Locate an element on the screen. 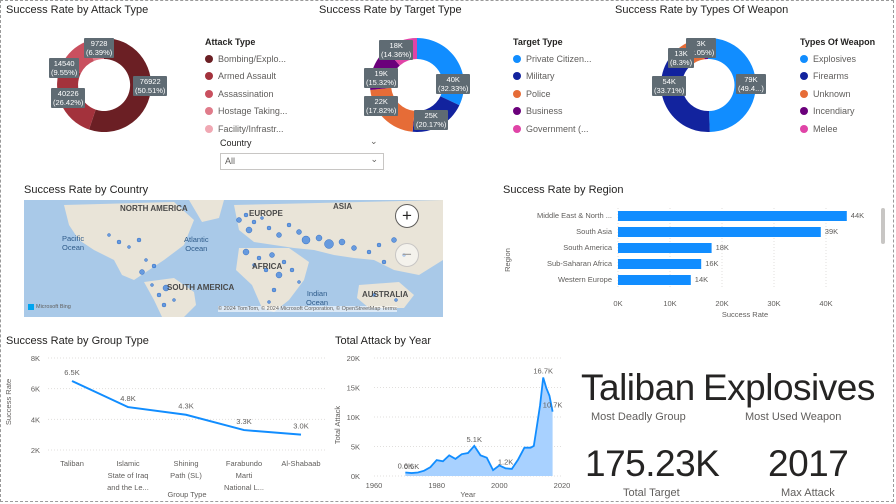  attack-type-title: Success Rate by Attack Type is located at coordinates (77, 10).